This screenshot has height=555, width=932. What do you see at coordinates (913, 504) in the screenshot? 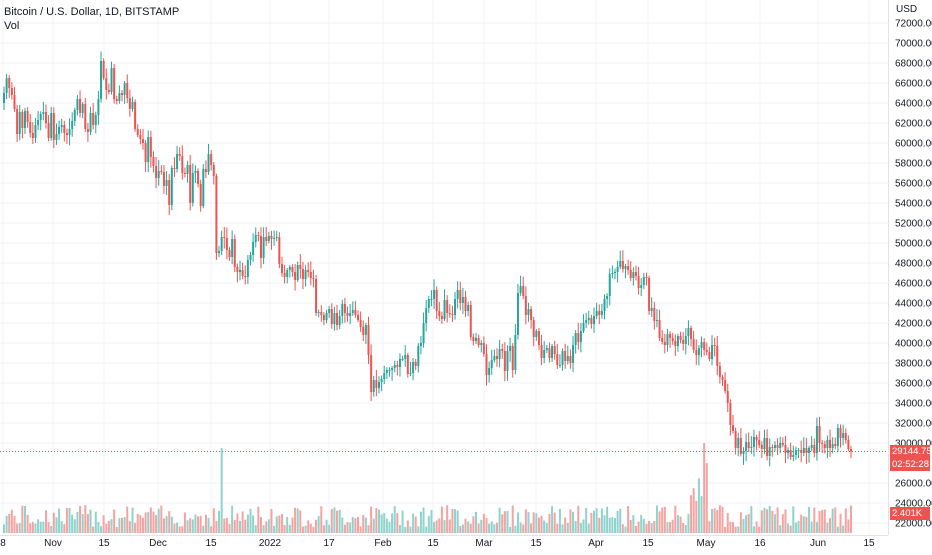
I see `price-tick-label: 24000.00` at bounding box center [913, 504].